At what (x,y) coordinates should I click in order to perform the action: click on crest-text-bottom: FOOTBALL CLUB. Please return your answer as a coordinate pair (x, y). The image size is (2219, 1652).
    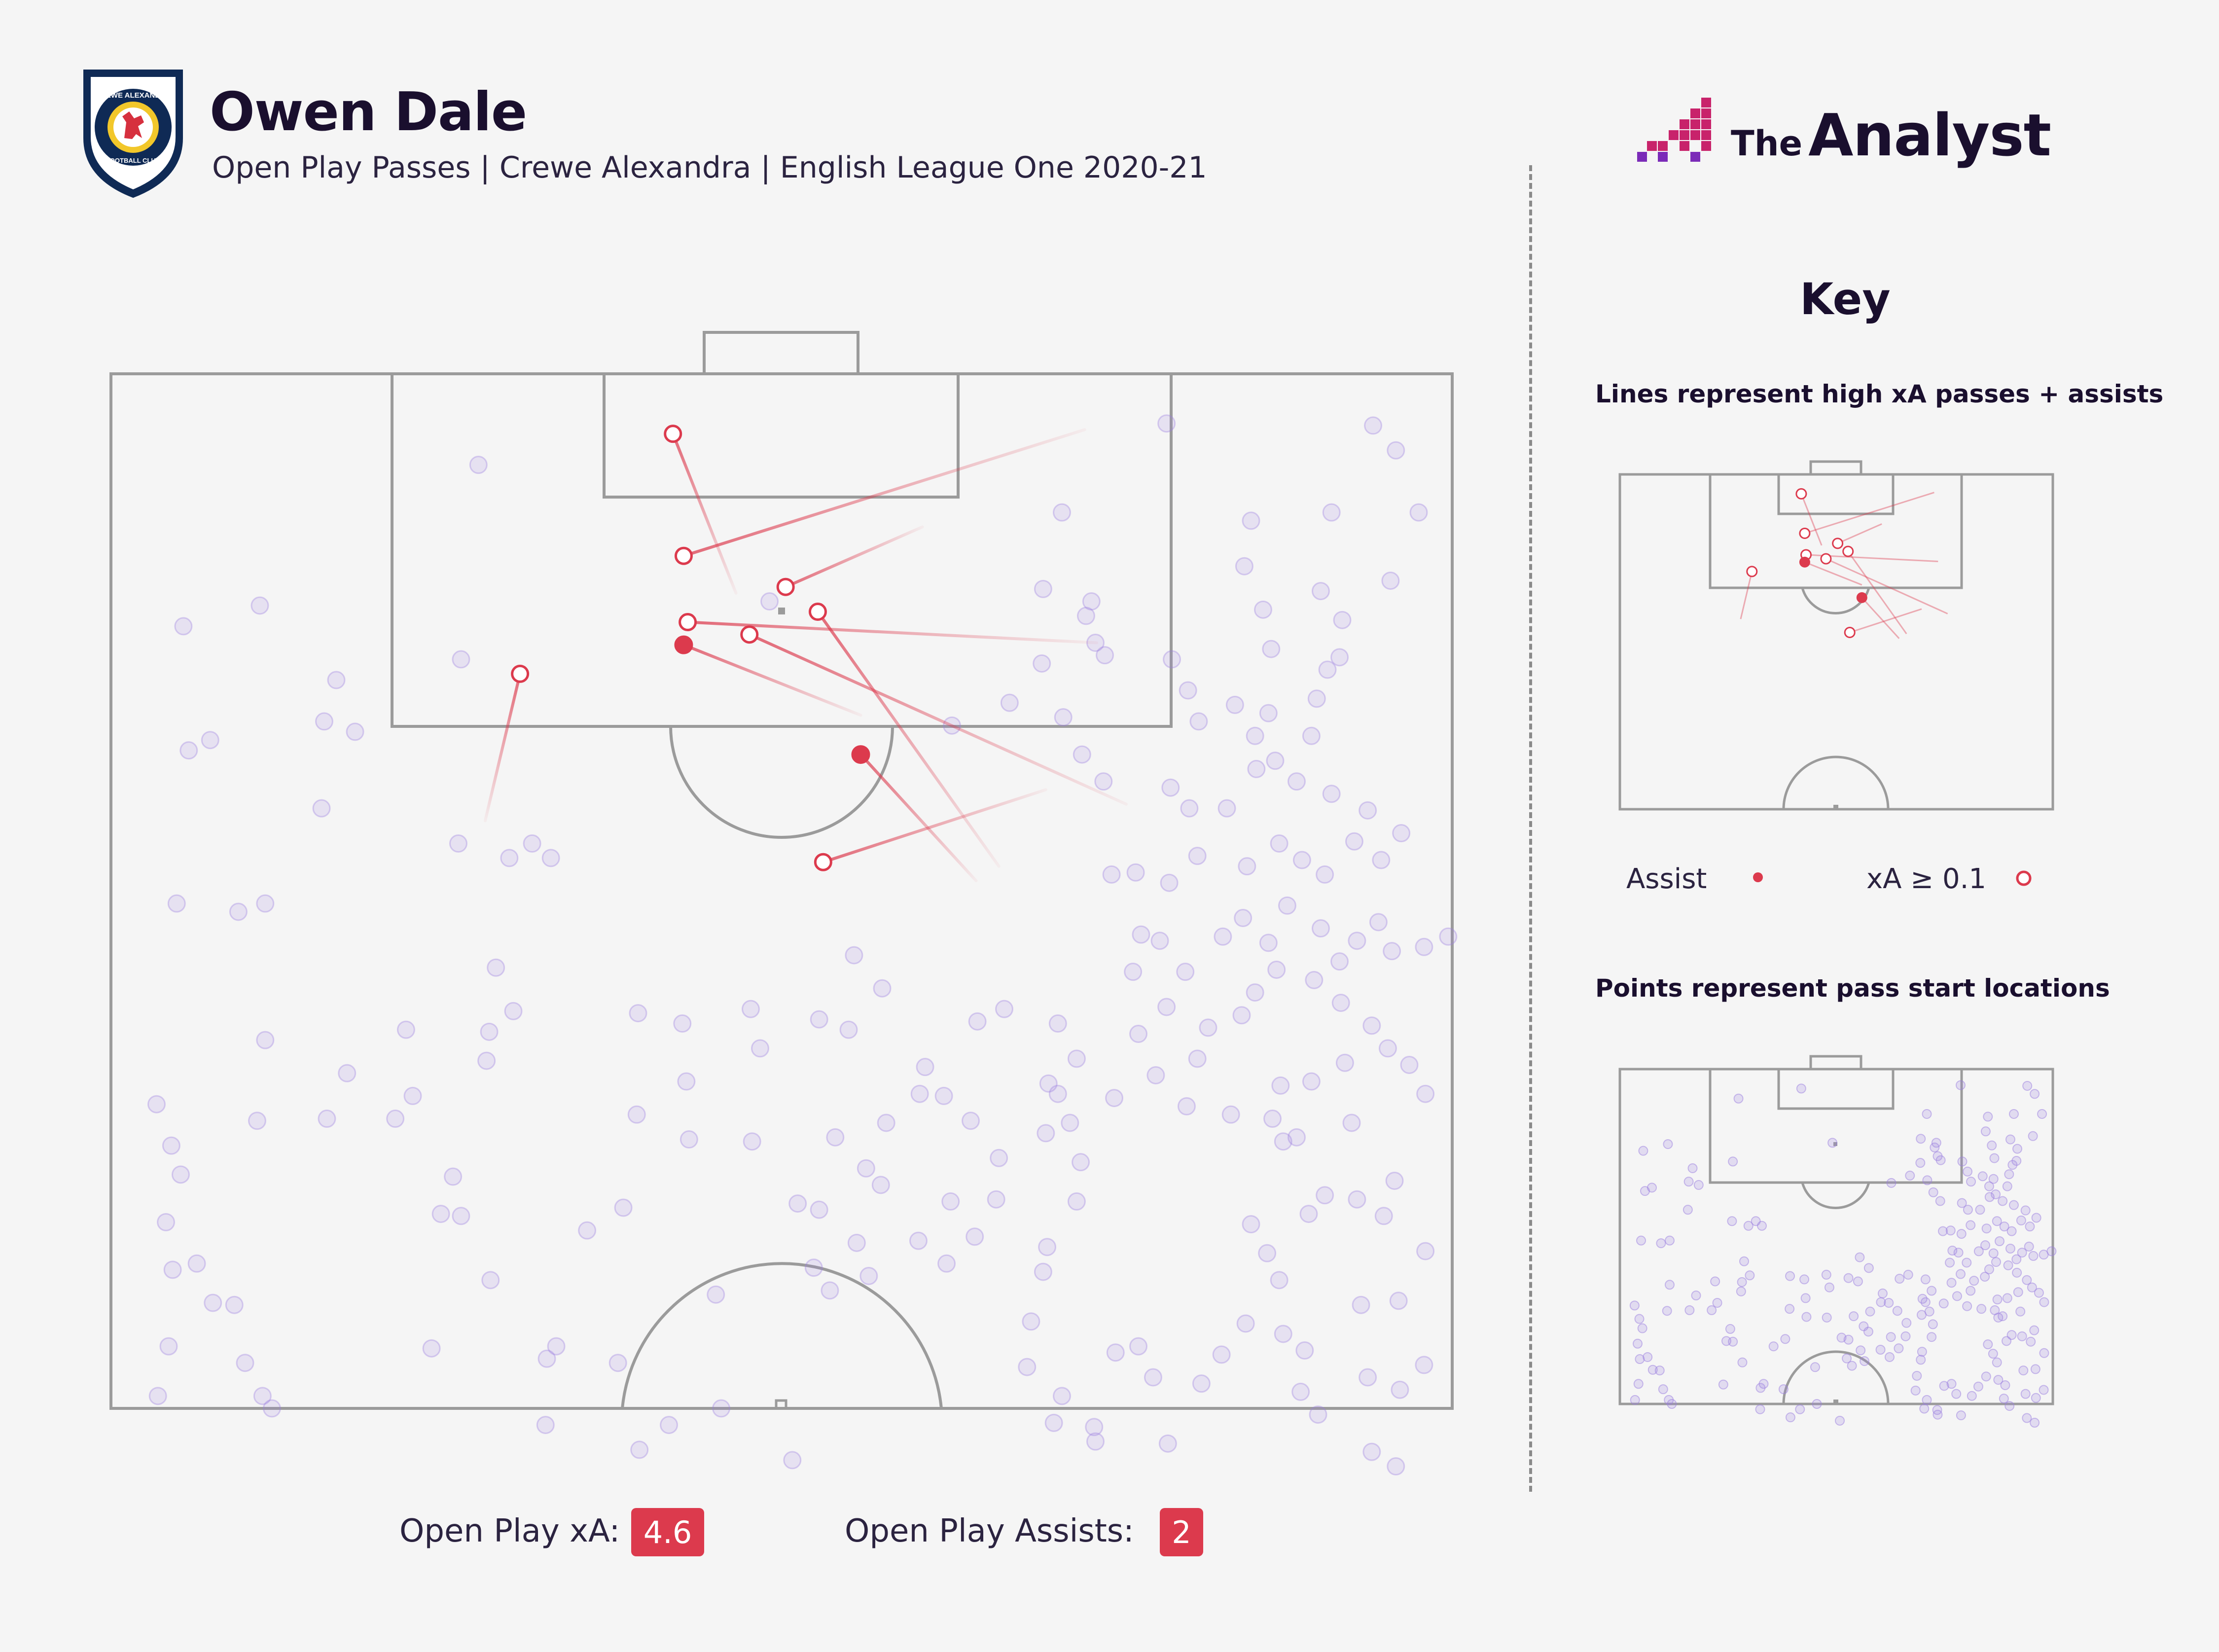
    Looking at the image, I should click on (133, 161).